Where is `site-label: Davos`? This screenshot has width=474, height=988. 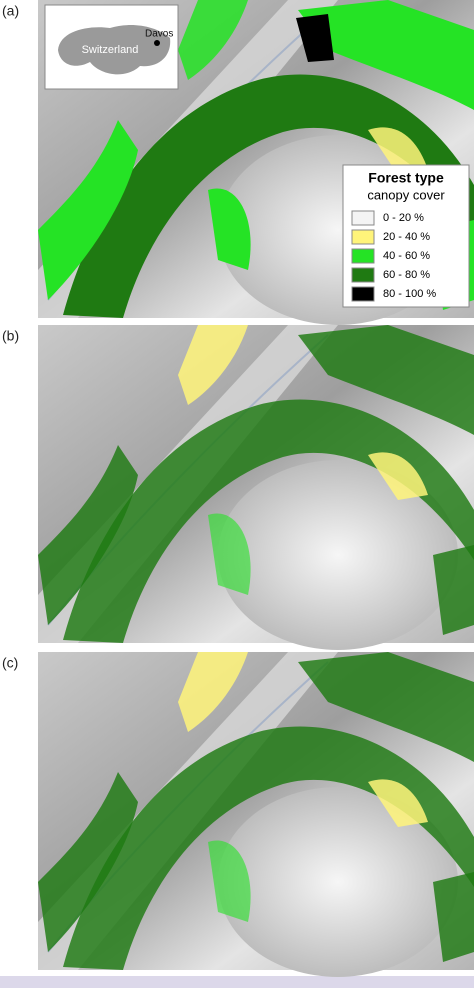
site-label: Davos is located at coordinates (159, 34).